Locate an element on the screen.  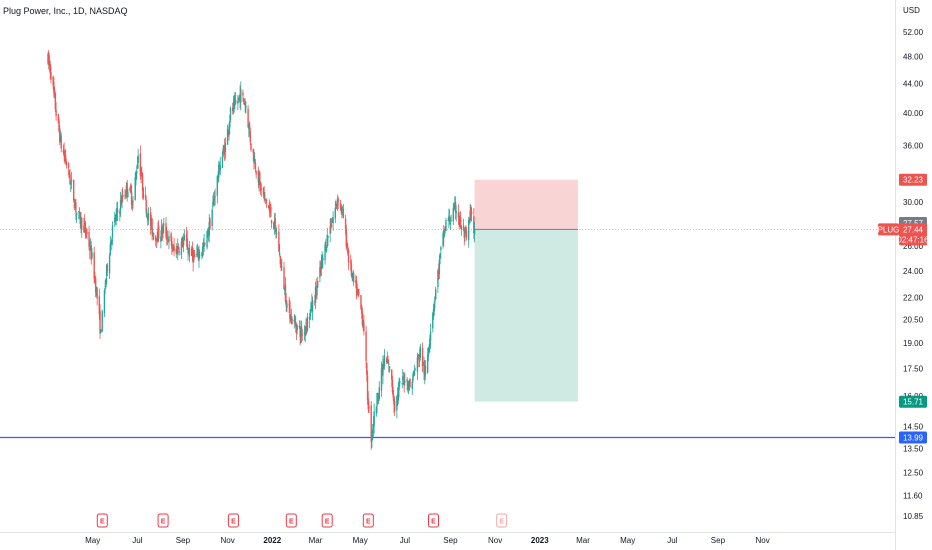
stop-price-tag-text: 32.23 is located at coordinates (913, 180).